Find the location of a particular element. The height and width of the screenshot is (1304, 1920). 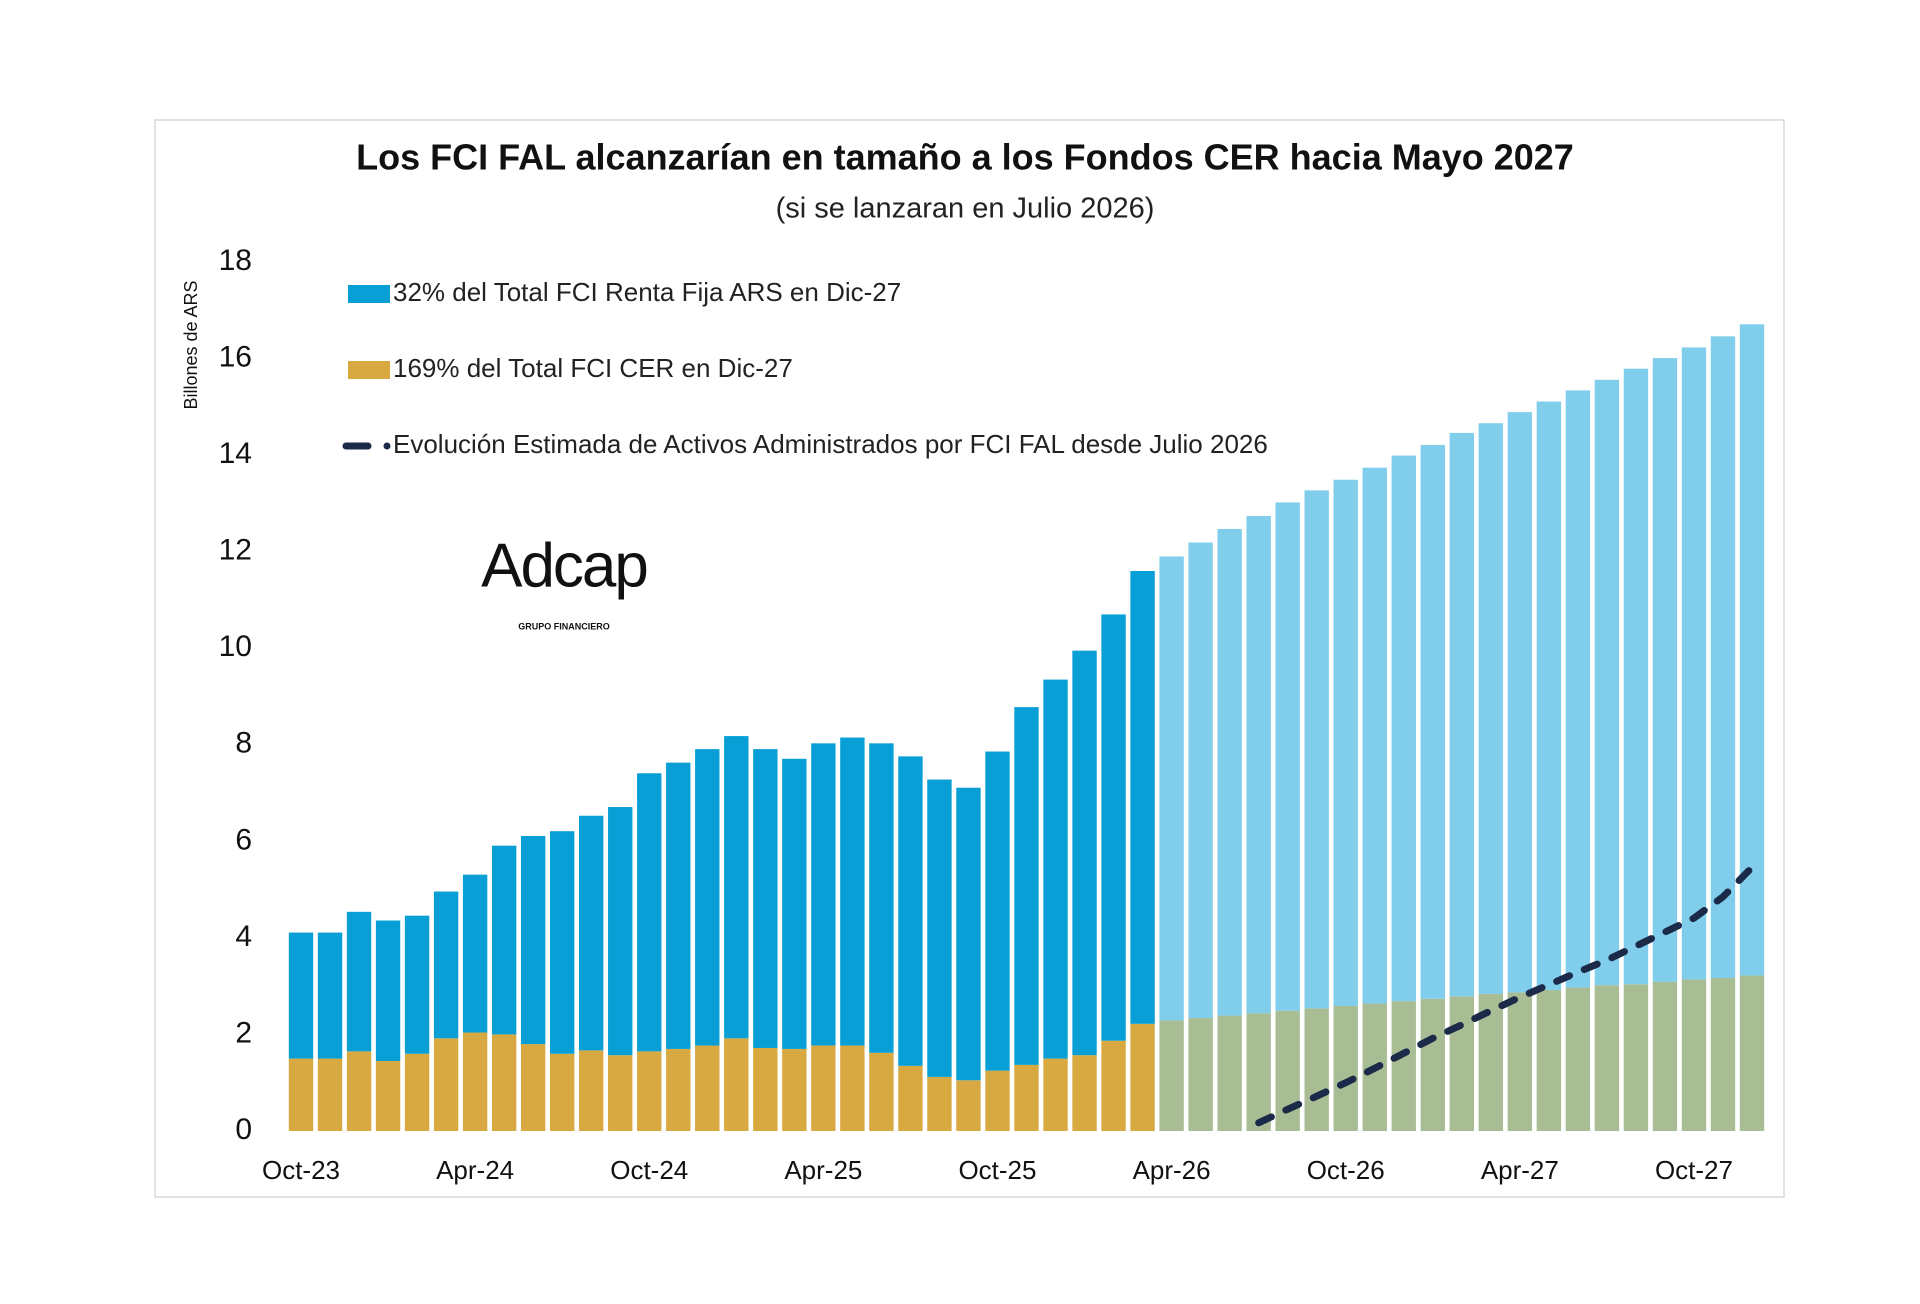

chart-subtitle: (si se lanzaran en Julio 2026) is located at coordinates (965, 209).